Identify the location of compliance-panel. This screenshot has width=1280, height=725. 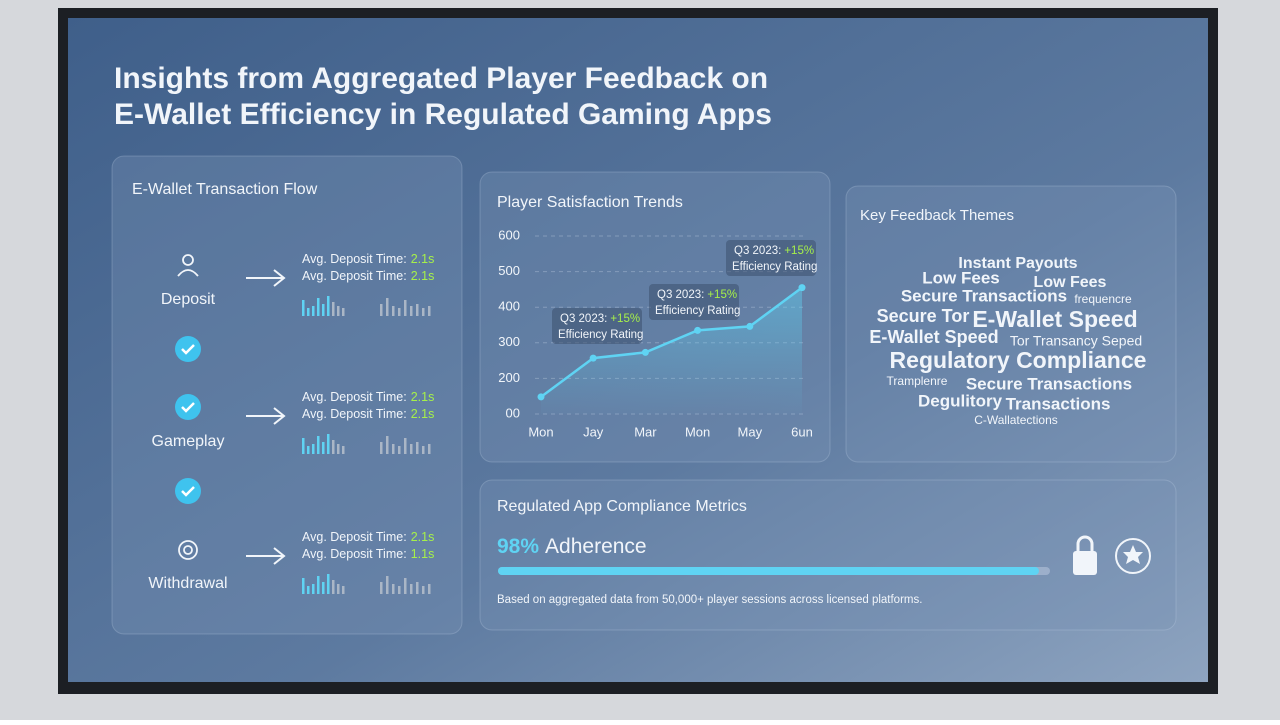
(828, 555).